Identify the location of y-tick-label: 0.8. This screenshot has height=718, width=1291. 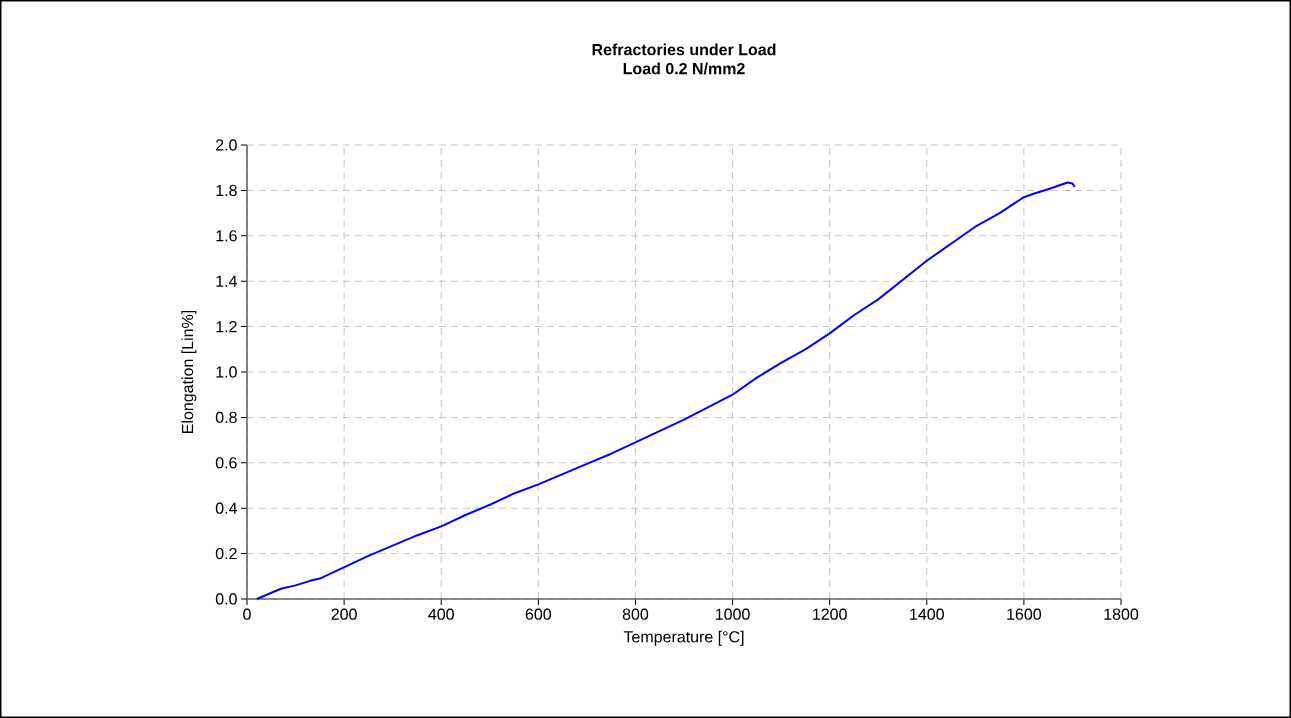
(226, 417).